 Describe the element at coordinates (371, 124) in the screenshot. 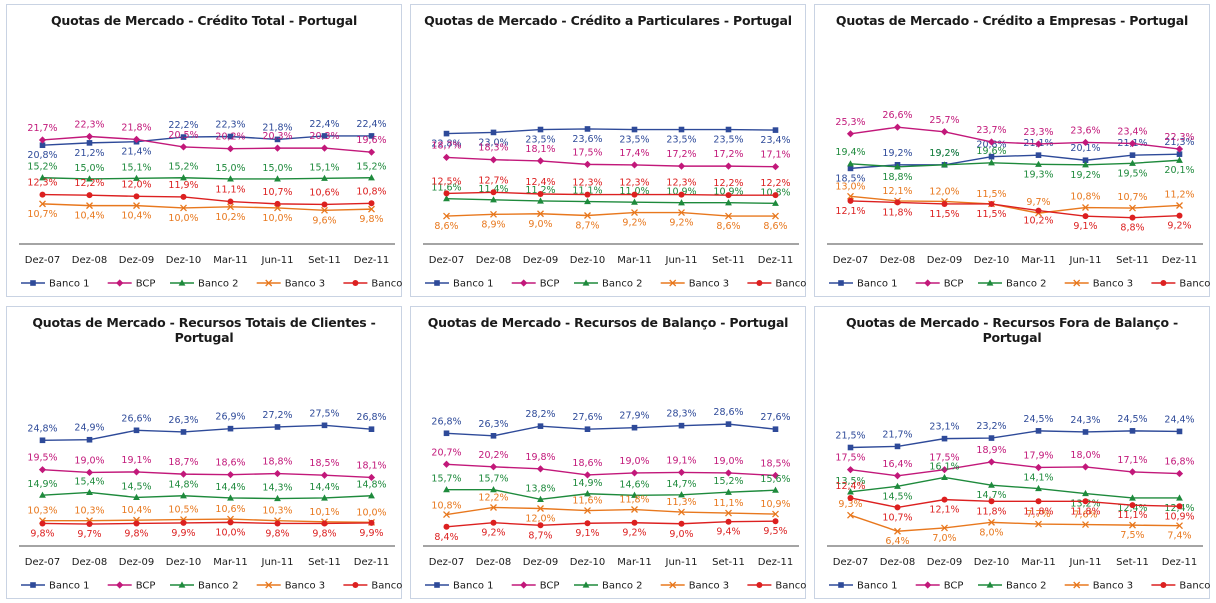

I see `data-label: 22,4%` at that location.